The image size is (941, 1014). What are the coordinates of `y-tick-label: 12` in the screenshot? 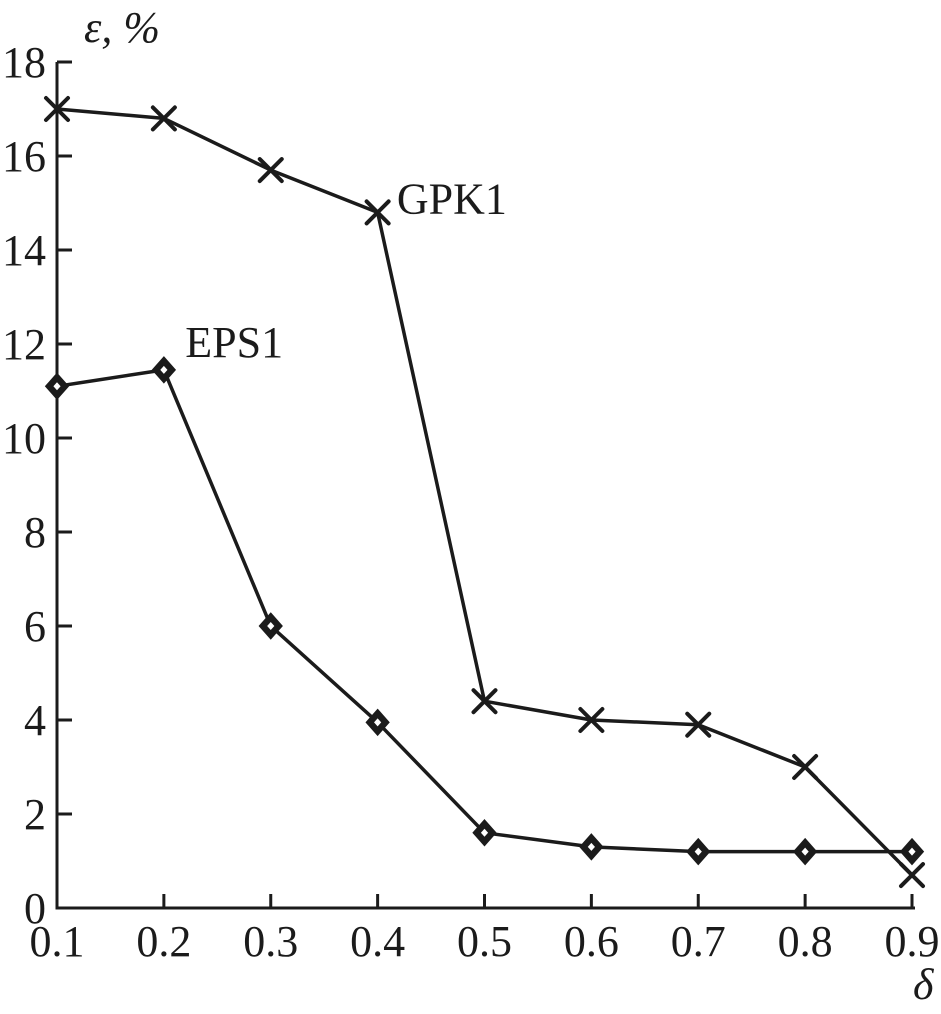 It's located at (24, 344).